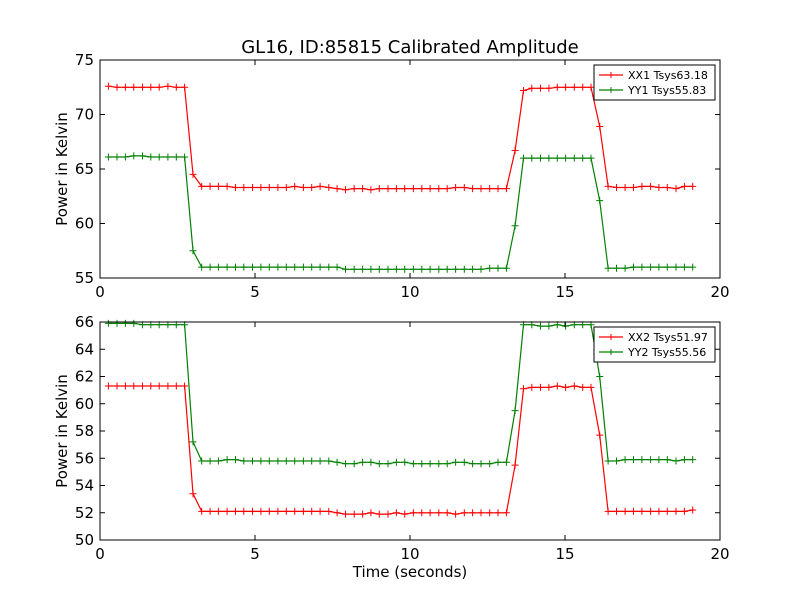  What do you see at coordinates (84, 115) in the screenshot?
I see `y-tick-label: 70` at bounding box center [84, 115].